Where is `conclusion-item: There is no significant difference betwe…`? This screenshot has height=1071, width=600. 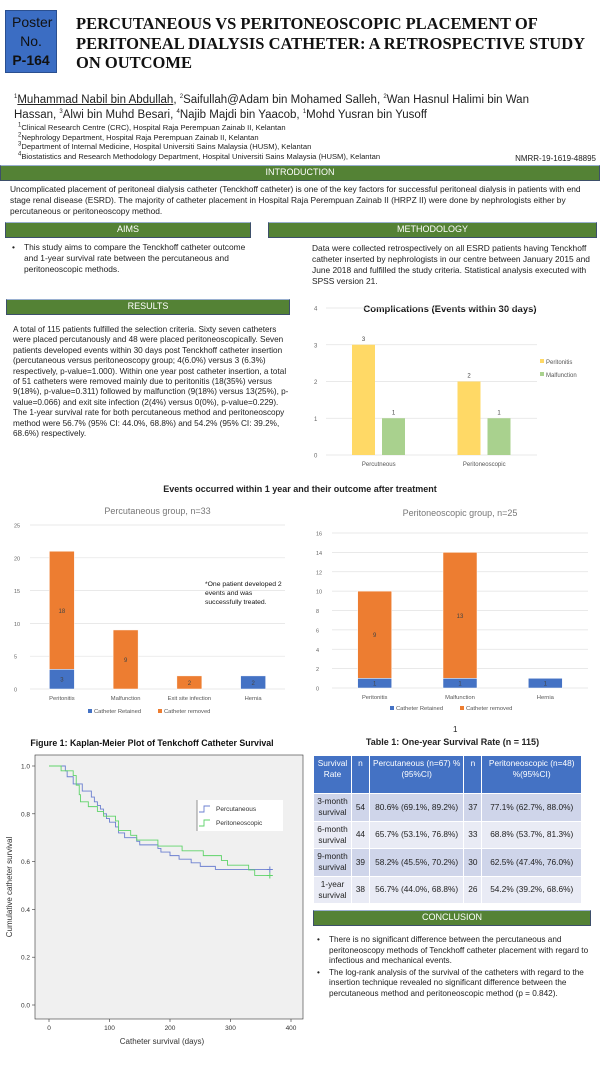
conclusion-item: There is no significant difference betwe… is located at coordinates (452, 951).